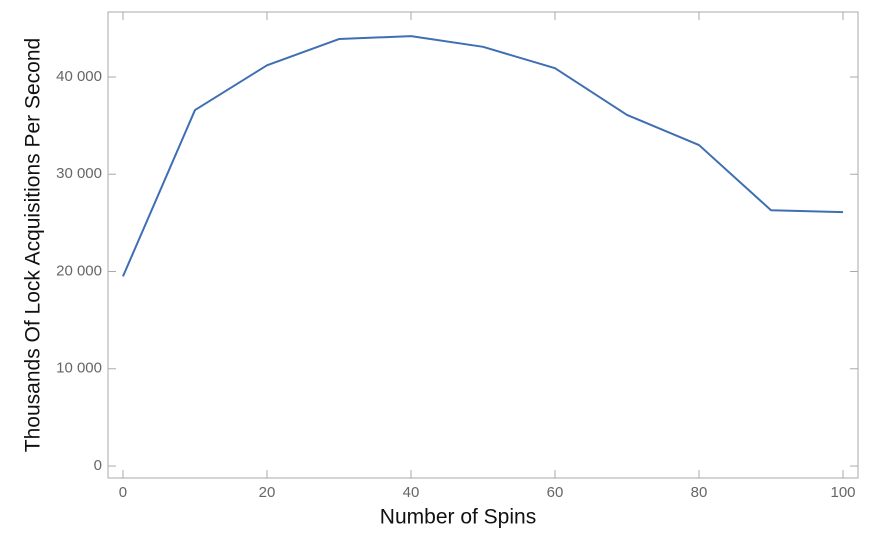 This screenshot has width=873, height=549. Describe the element at coordinates (98, 465) in the screenshot. I see `y-tick-label: 0` at that location.